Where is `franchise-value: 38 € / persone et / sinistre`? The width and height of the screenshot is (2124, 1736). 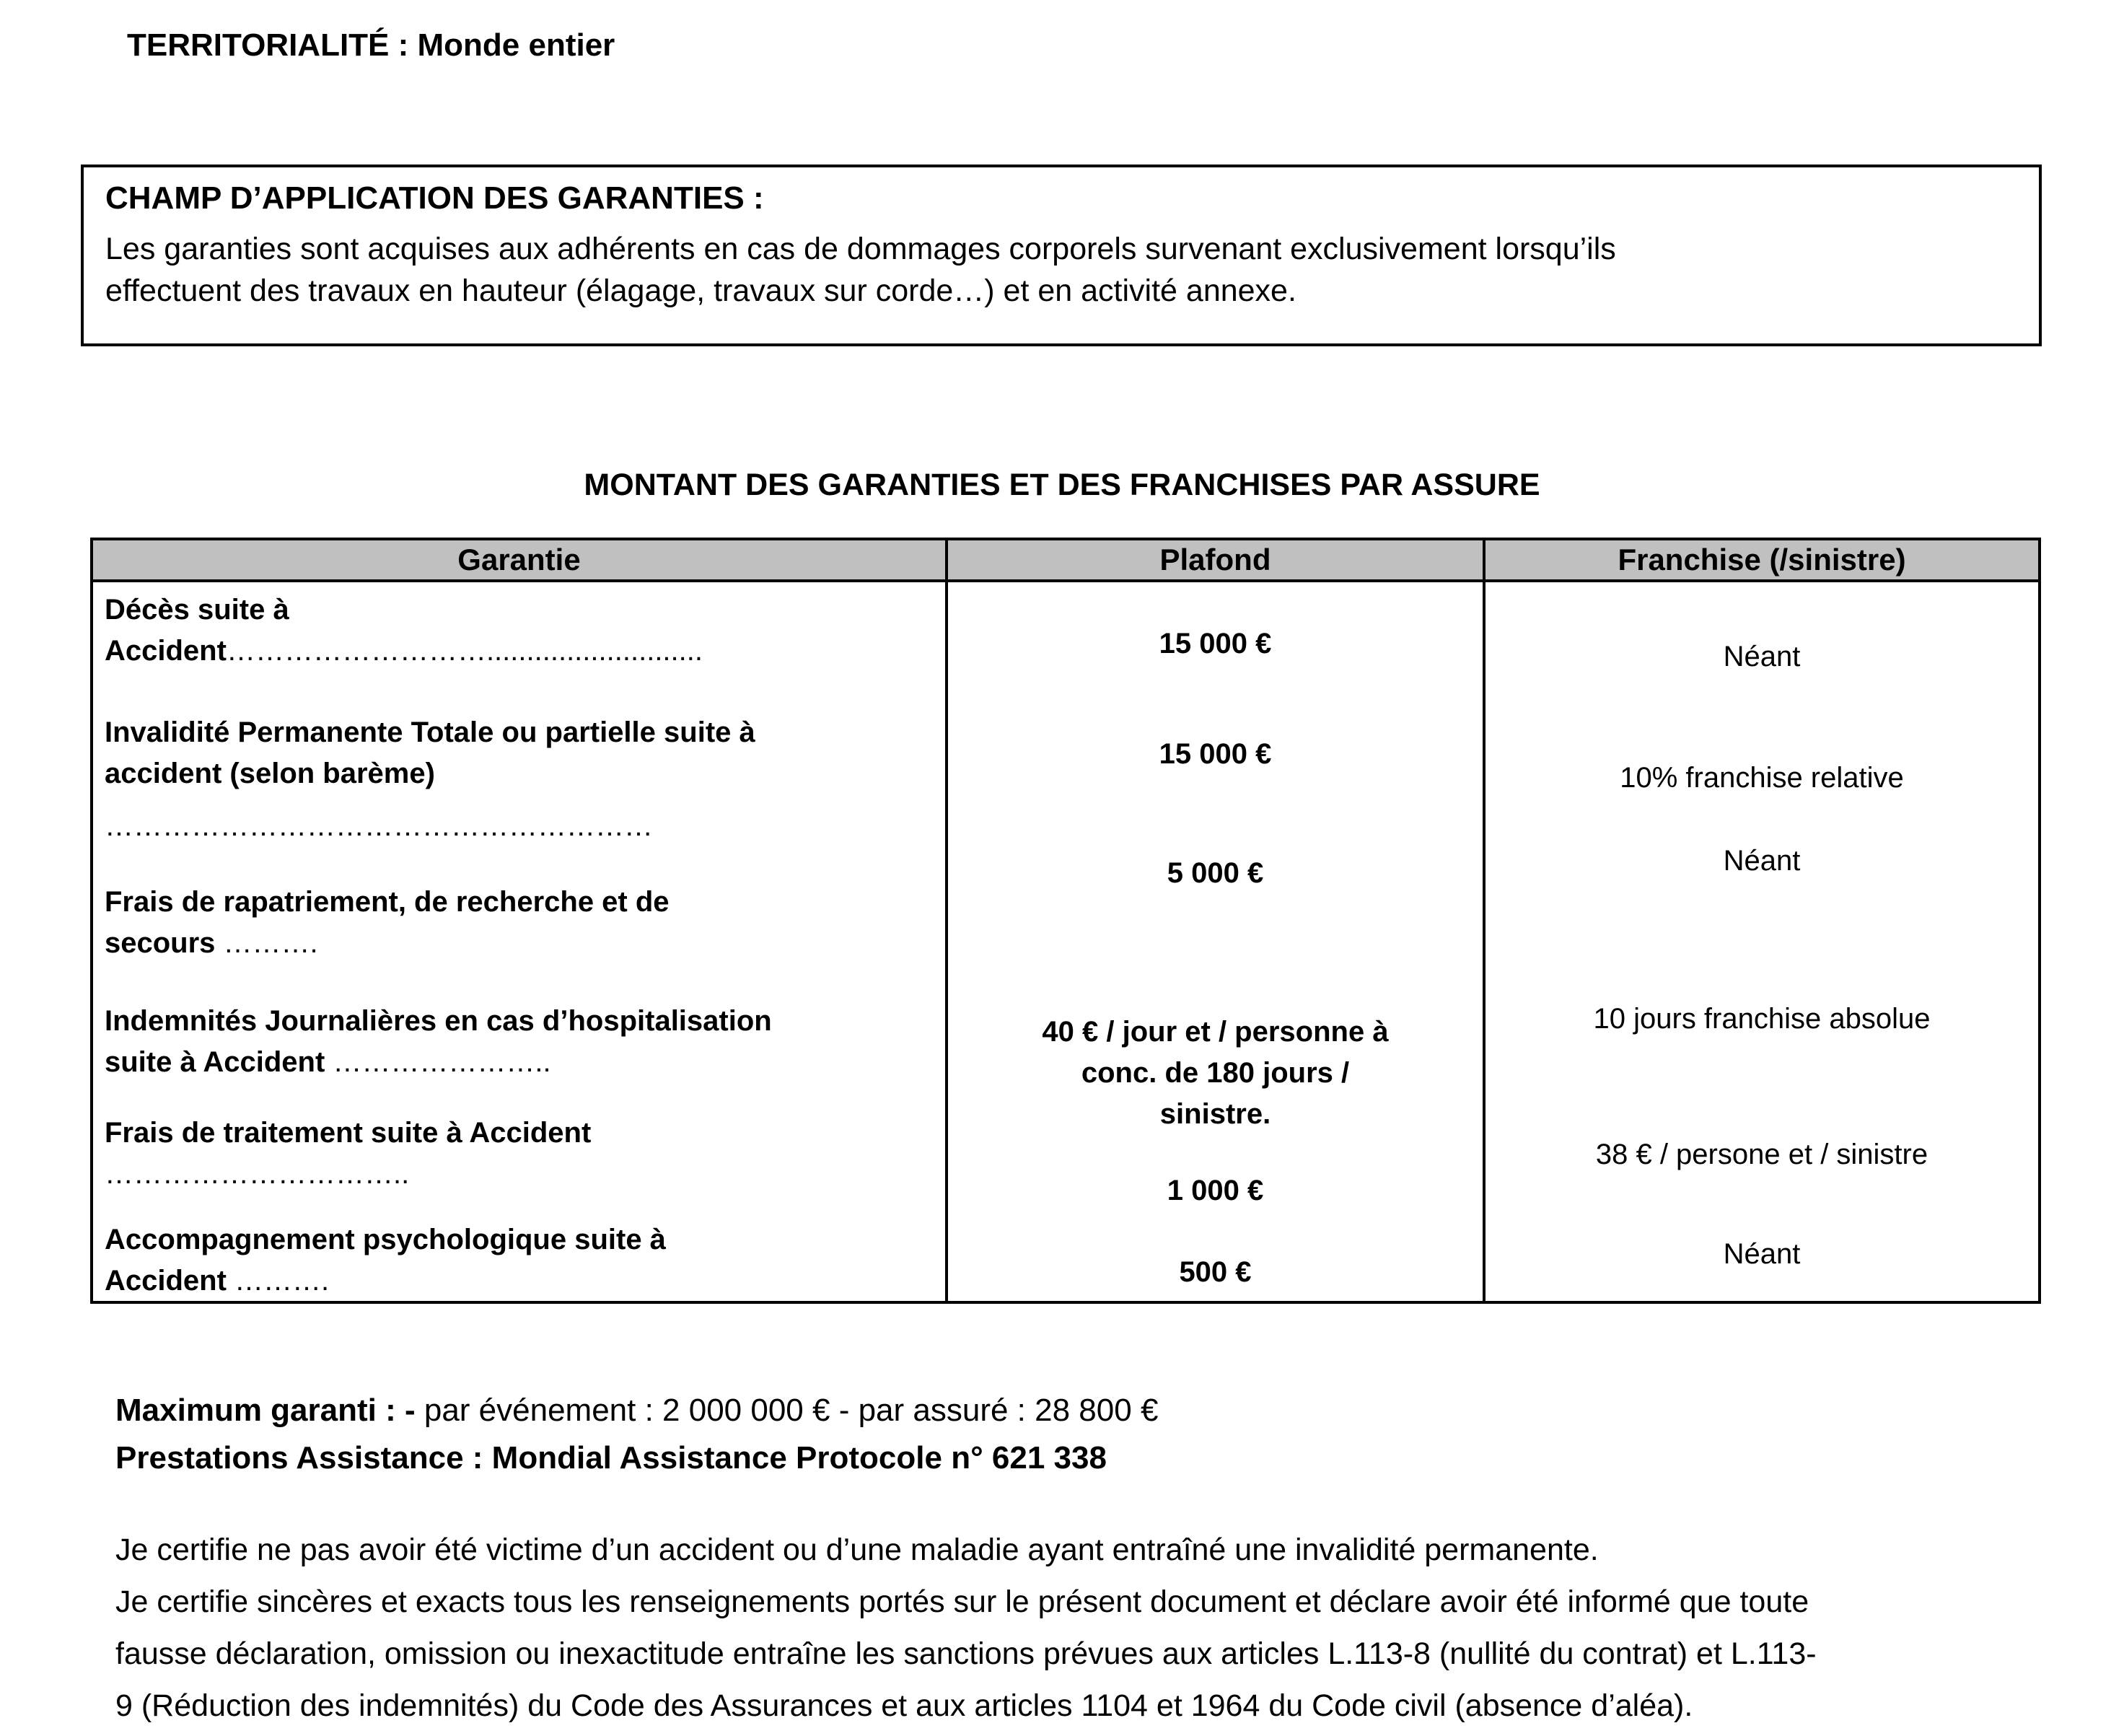
franchise-value: 38 € / persone et / sinistre is located at coordinates (1761, 1154).